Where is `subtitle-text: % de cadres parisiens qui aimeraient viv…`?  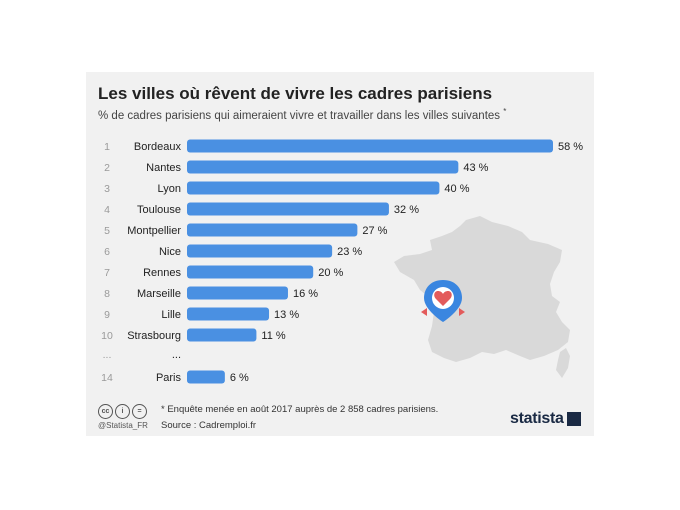
subtitle-text: % de cadres parisiens qui aimeraient viv… is located at coordinates (299, 115).